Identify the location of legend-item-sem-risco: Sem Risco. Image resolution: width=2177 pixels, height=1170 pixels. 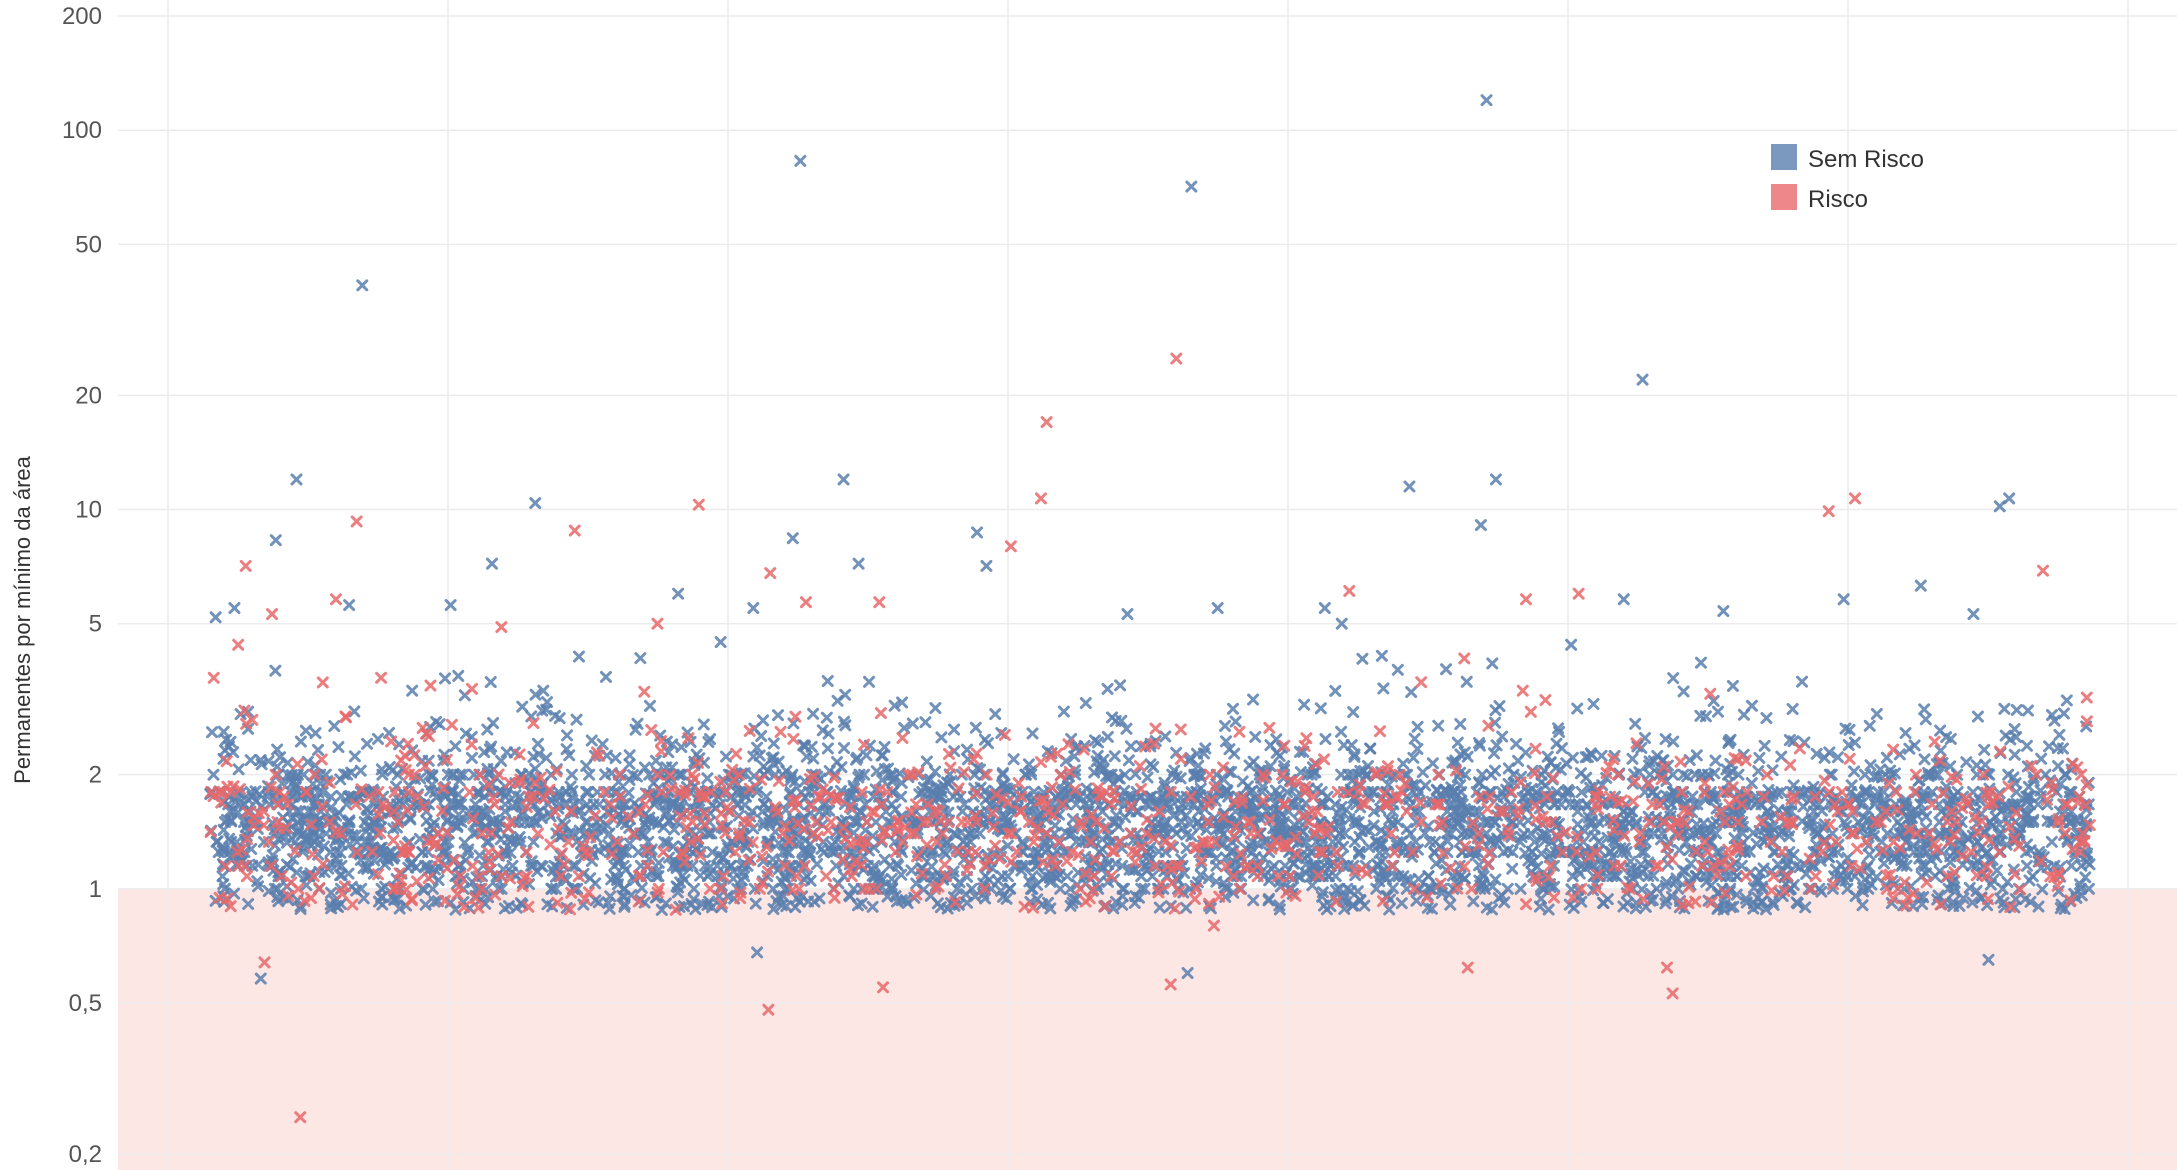
(1847, 158).